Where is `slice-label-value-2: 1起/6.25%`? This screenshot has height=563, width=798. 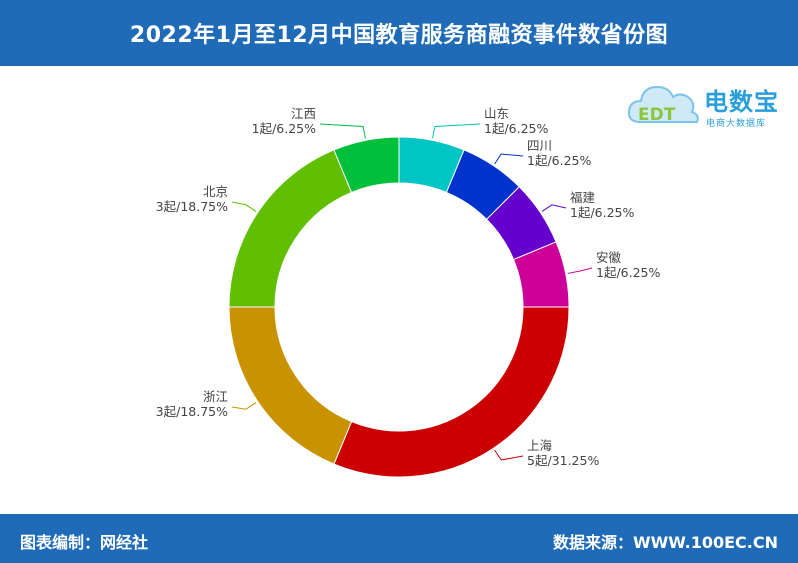 slice-label-value-2: 1起/6.25% is located at coordinates (602, 212).